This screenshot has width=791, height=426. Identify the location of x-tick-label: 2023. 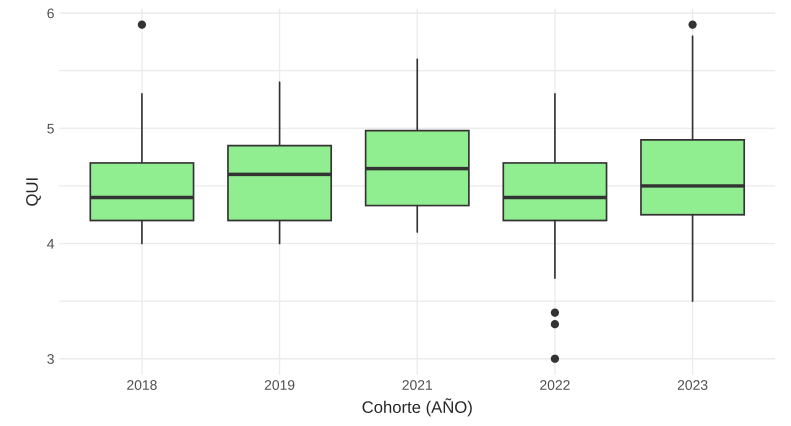
(693, 385).